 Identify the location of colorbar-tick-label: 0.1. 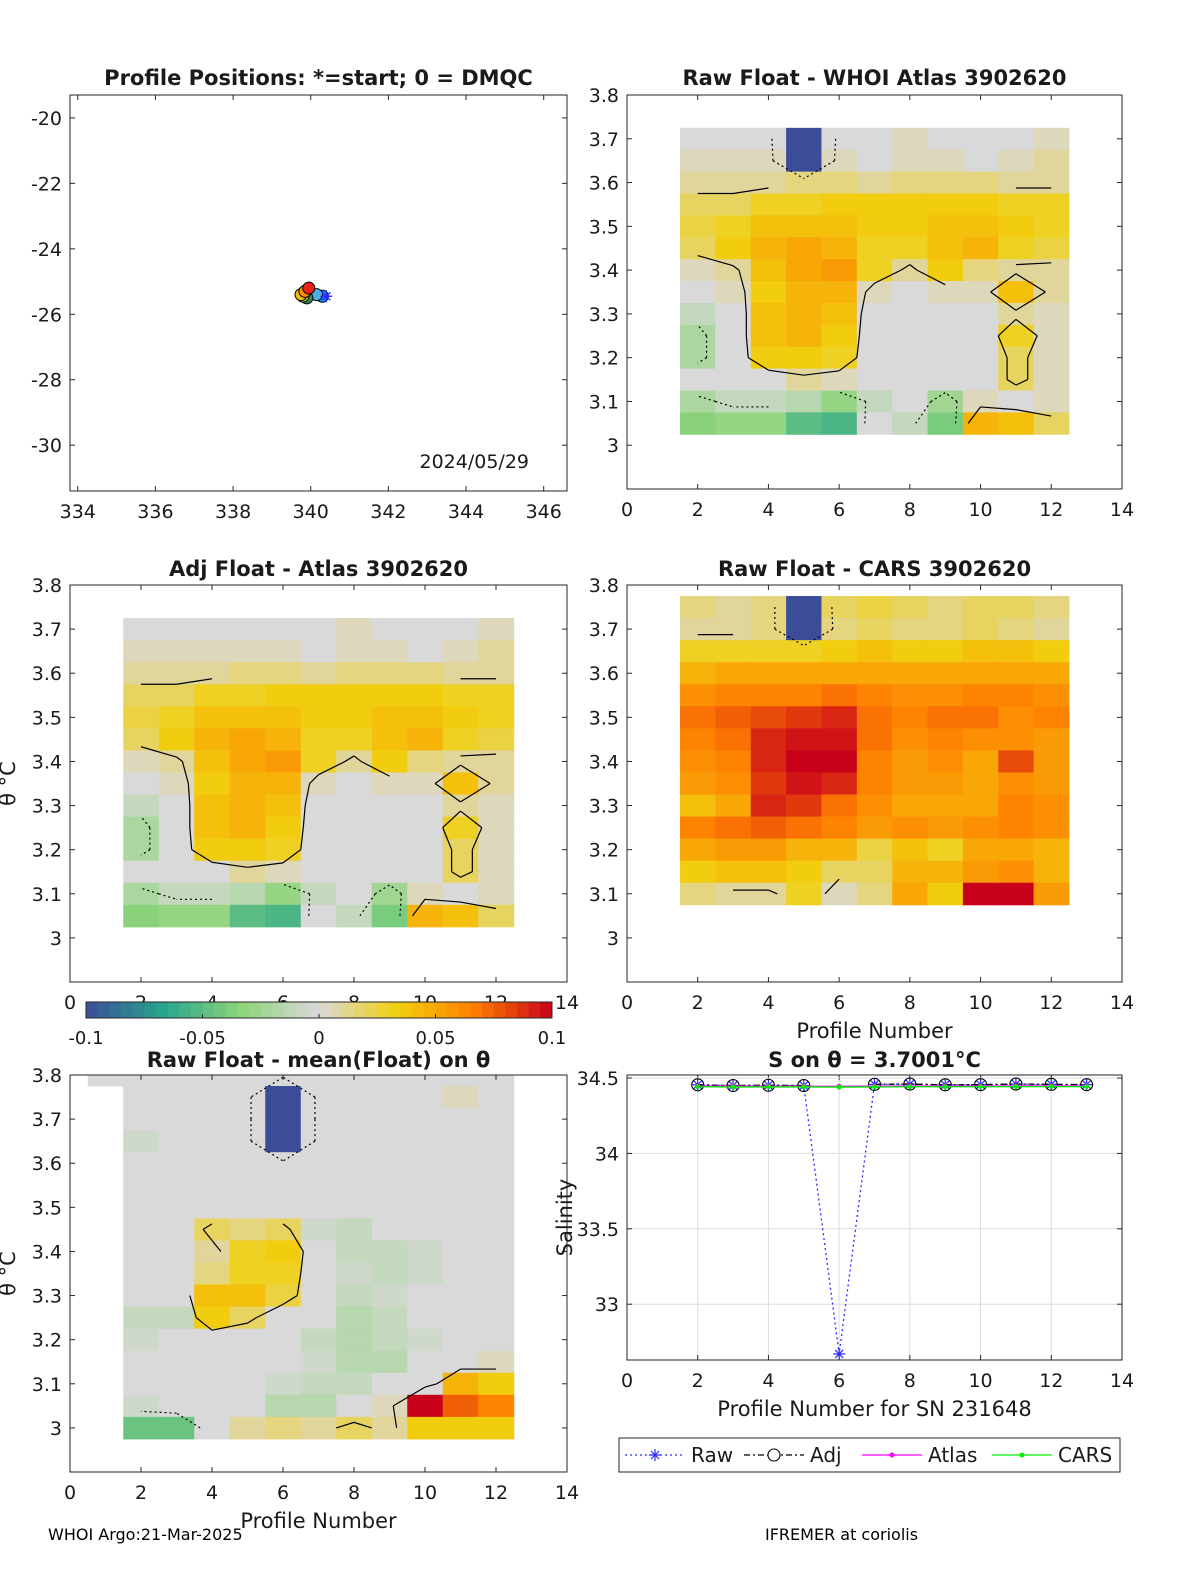
(552, 1038).